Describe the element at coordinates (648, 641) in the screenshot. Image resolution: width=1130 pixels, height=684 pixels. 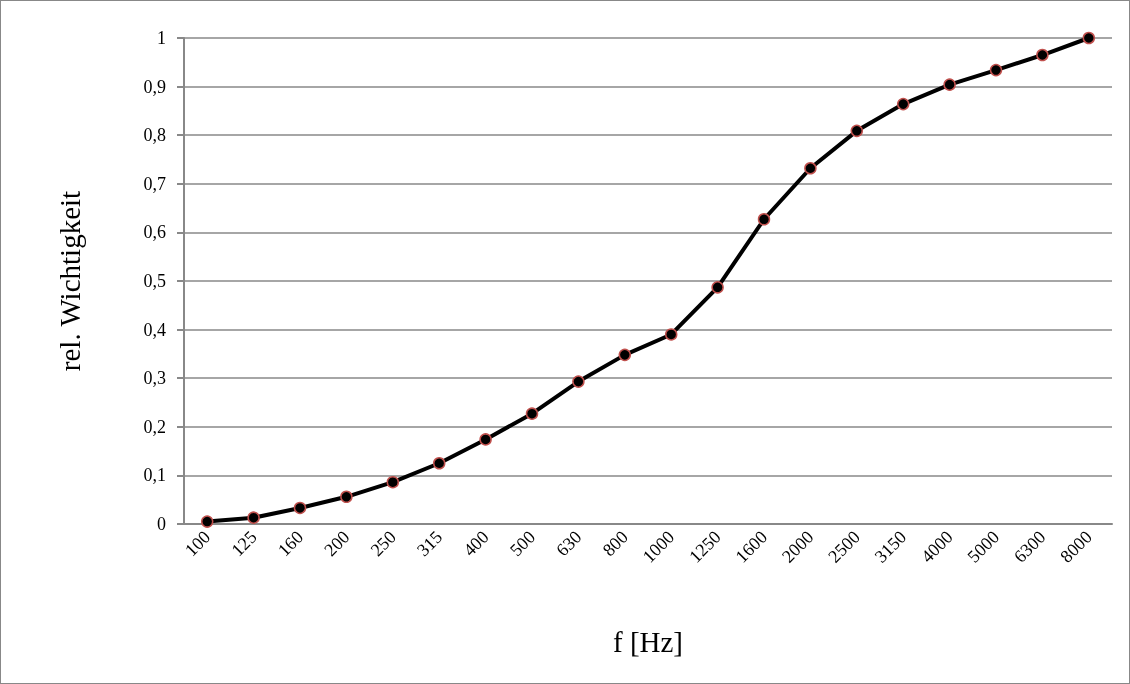
I see `x-axis-title: f [Hz]` at that location.